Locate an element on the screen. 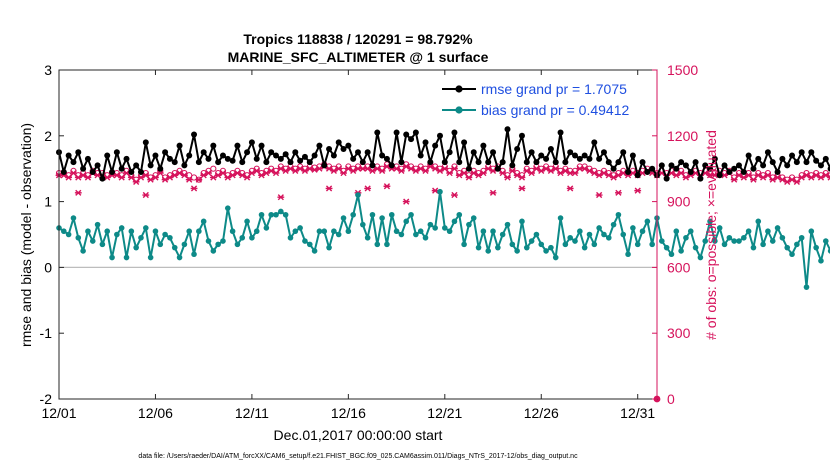 This screenshot has height=470, width=830. legend-box is located at coordinates (543, 99).